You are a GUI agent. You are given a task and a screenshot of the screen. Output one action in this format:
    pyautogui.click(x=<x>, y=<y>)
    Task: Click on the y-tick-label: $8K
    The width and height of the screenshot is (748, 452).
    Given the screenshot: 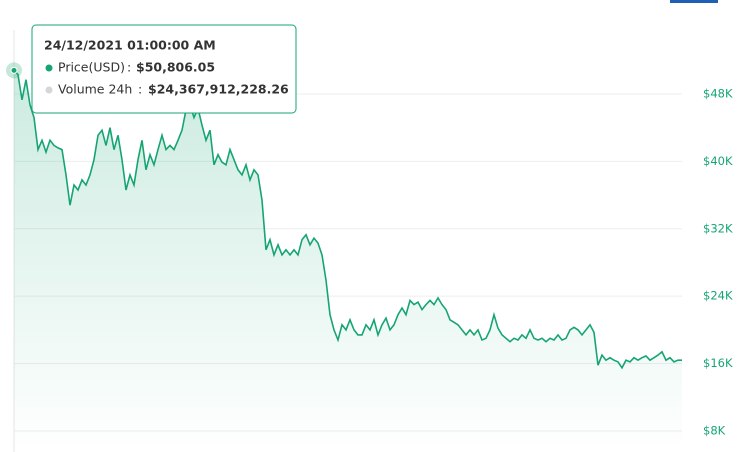 What is the action you would take?
    pyautogui.click(x=714, y=430)
    